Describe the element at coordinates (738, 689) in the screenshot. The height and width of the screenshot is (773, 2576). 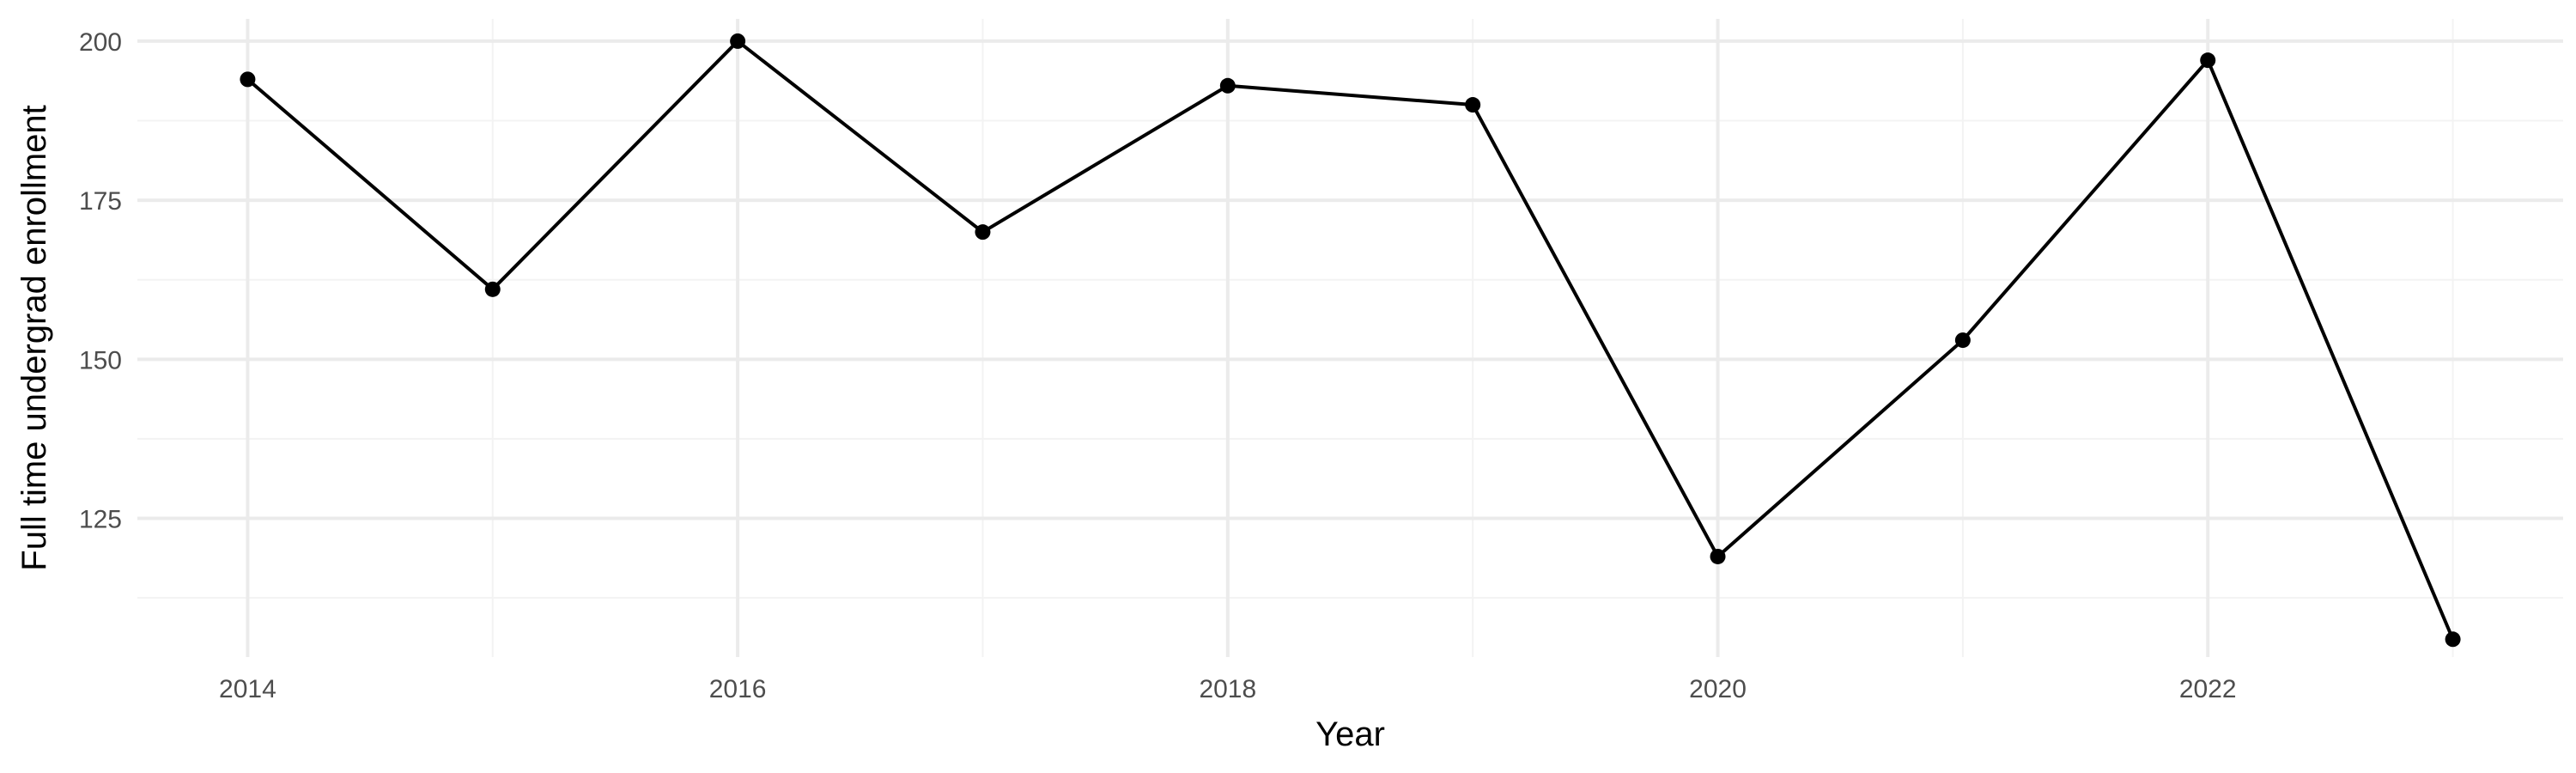
I see `x-tick-label: 2016` at that location.